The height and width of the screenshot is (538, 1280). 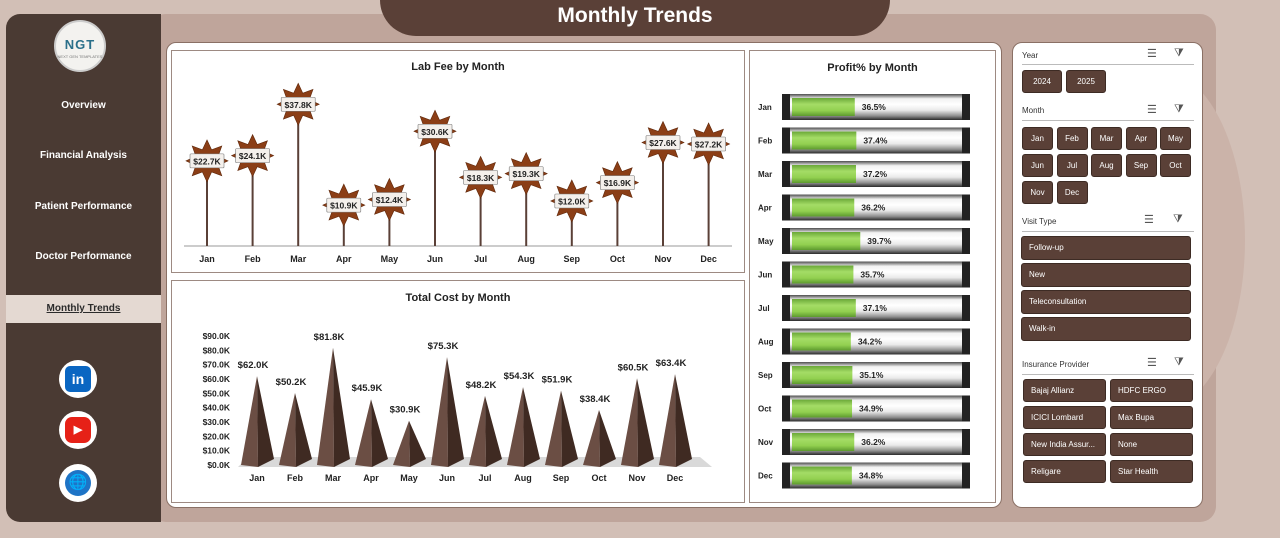 I want to click on x-tick-label: Dec, so click(x=675, y=478).